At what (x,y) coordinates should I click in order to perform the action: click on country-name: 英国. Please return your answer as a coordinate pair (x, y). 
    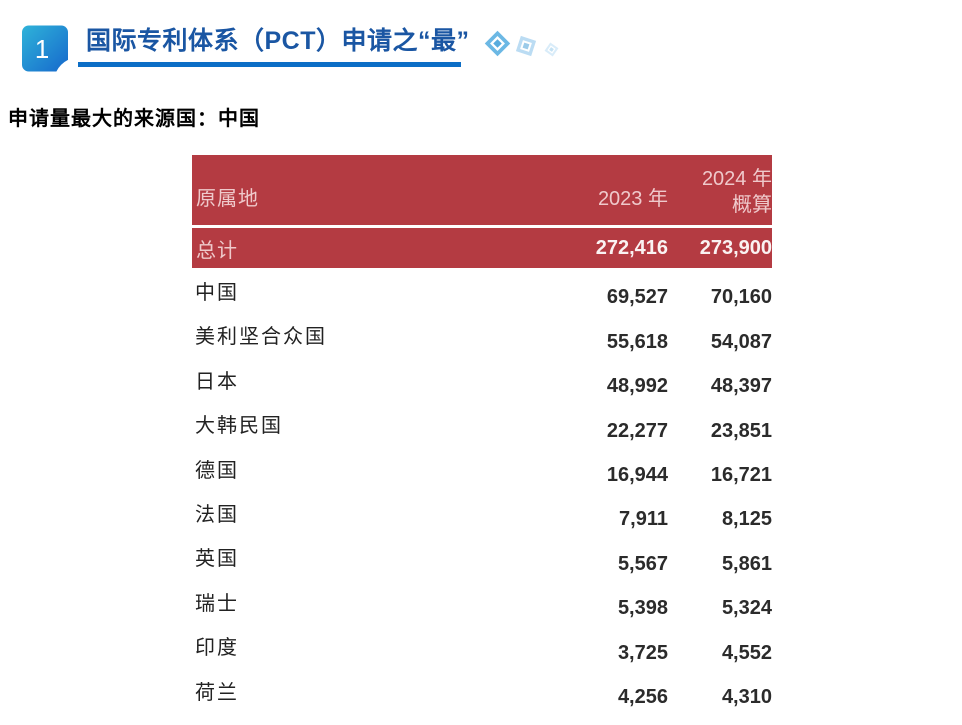
    Looking at the image, I should click on (217, 559).